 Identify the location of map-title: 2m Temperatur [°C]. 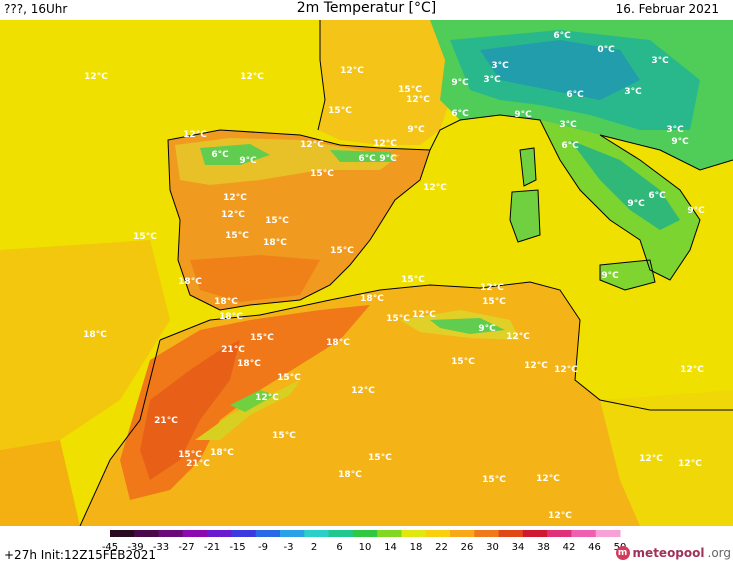
(366, 8).